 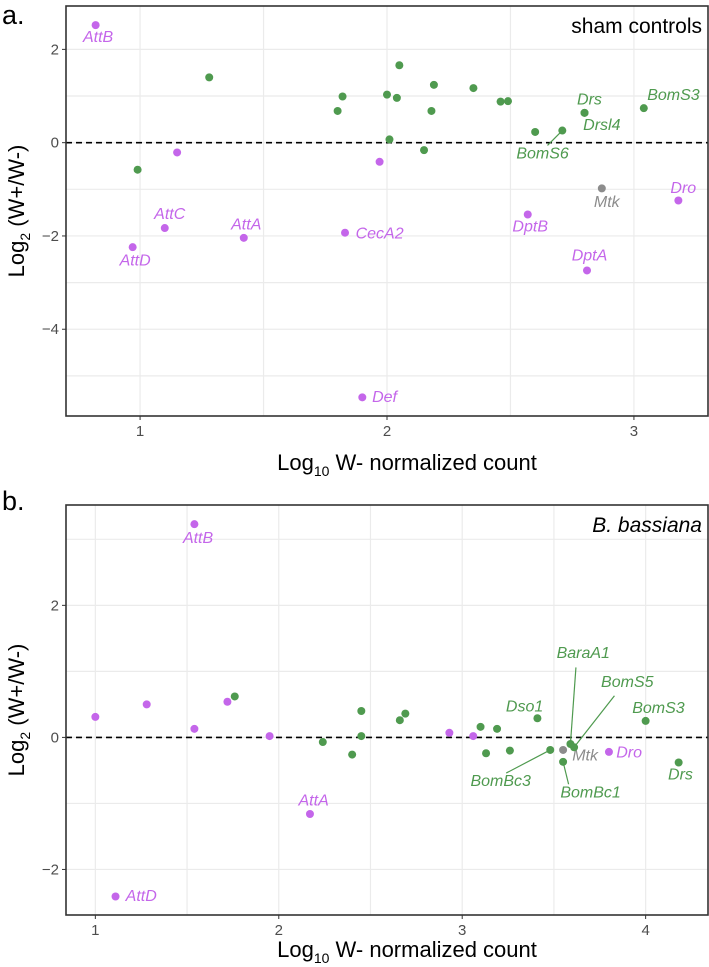 What do you see at coordinates (135, 261) in the screenshot?
I see `point-label-attd: AttD` at bounding box center [135, 261].